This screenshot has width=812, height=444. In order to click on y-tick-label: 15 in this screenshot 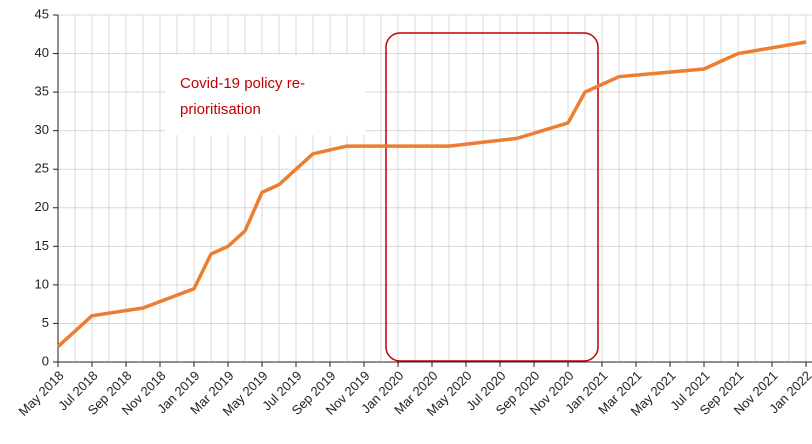, I will do `click(42, 245)`.